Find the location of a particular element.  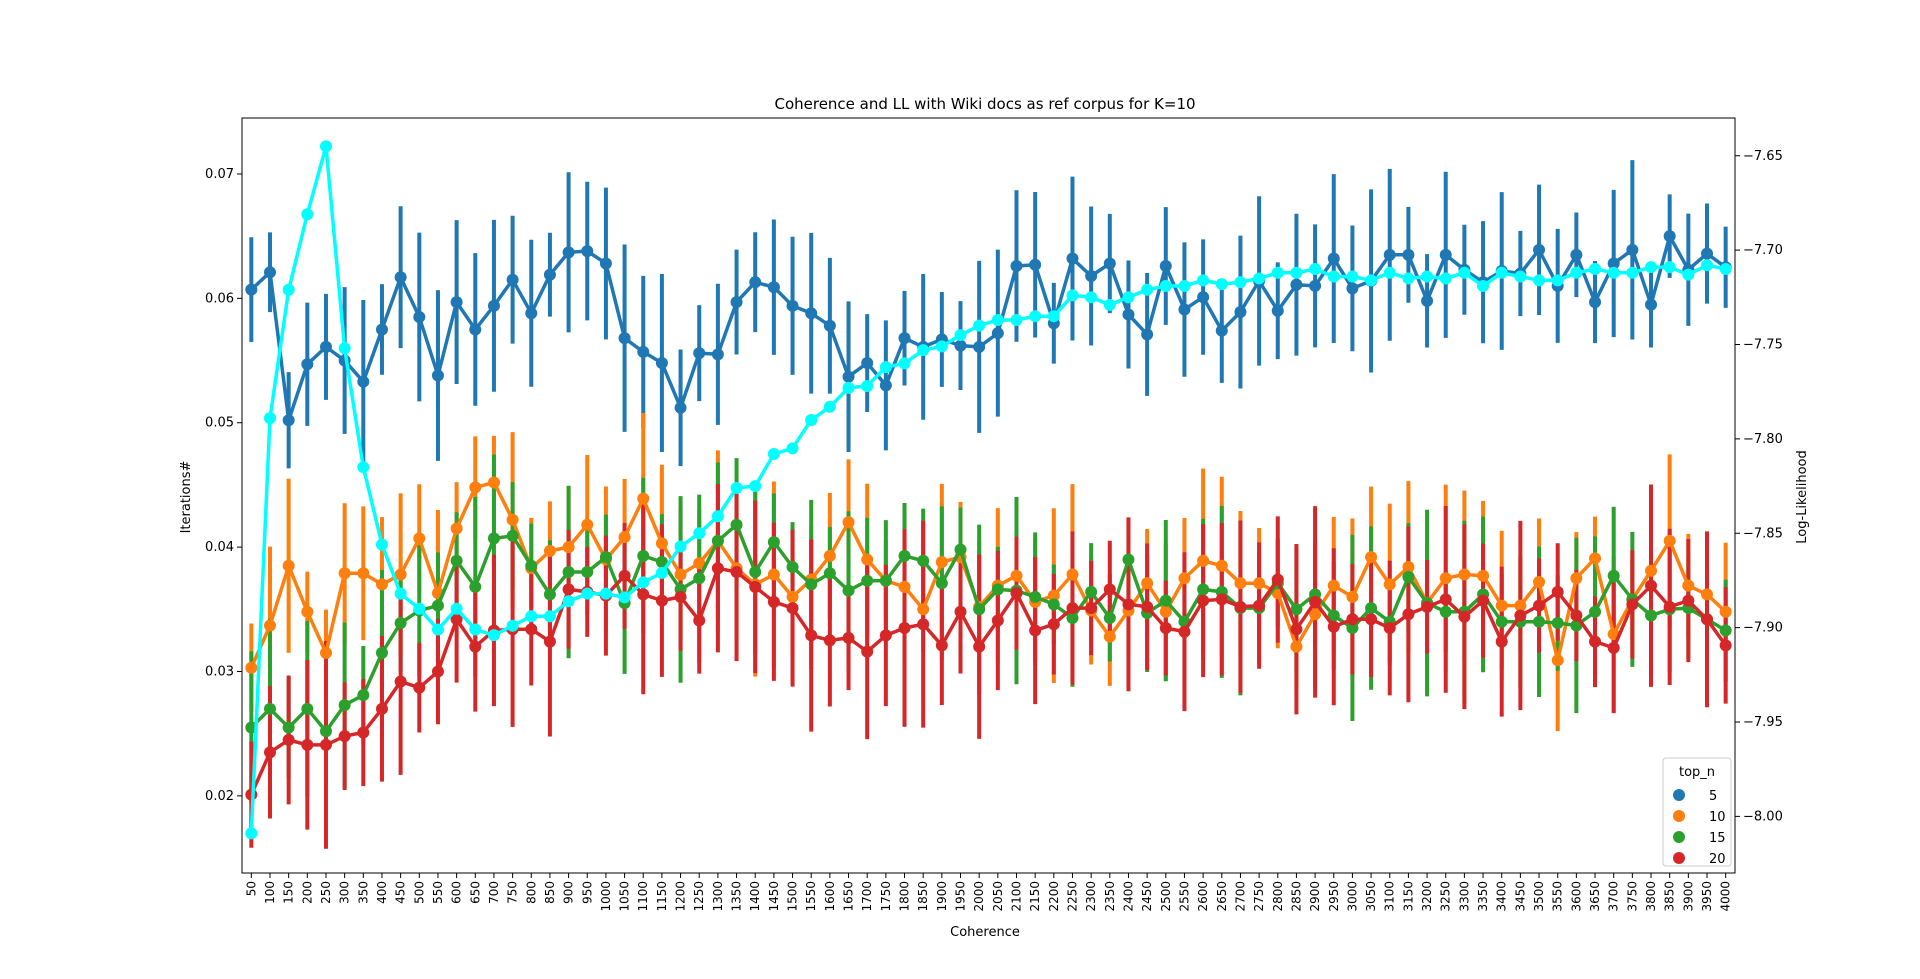

x-tick-label: 1900 is located at coordinates (942, 896).